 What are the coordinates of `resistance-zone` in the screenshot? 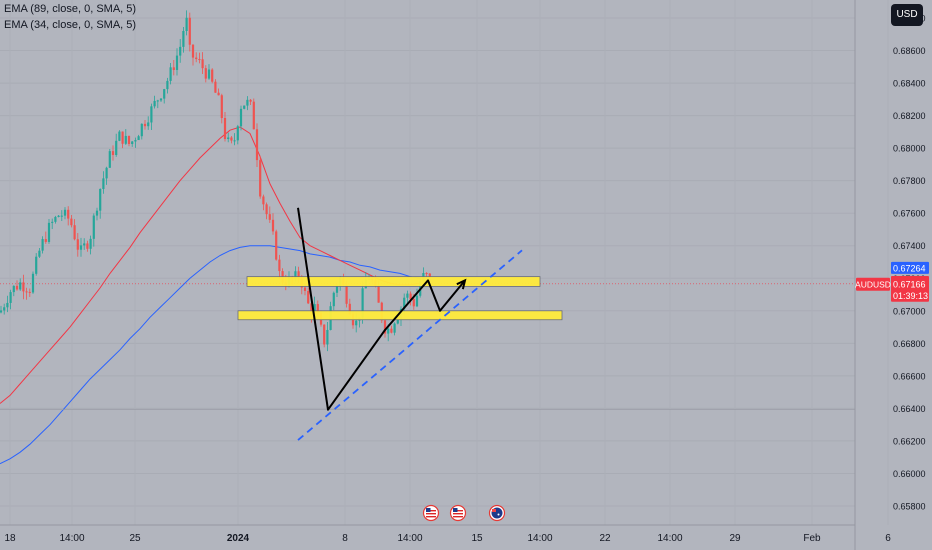 It's located at (393, 281).